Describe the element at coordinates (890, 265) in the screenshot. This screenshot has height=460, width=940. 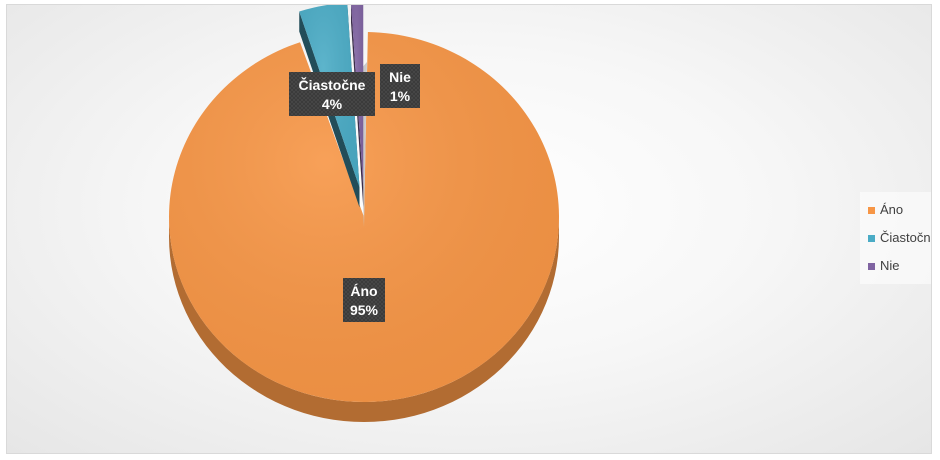
I see `legend-label: Nie` at that location.